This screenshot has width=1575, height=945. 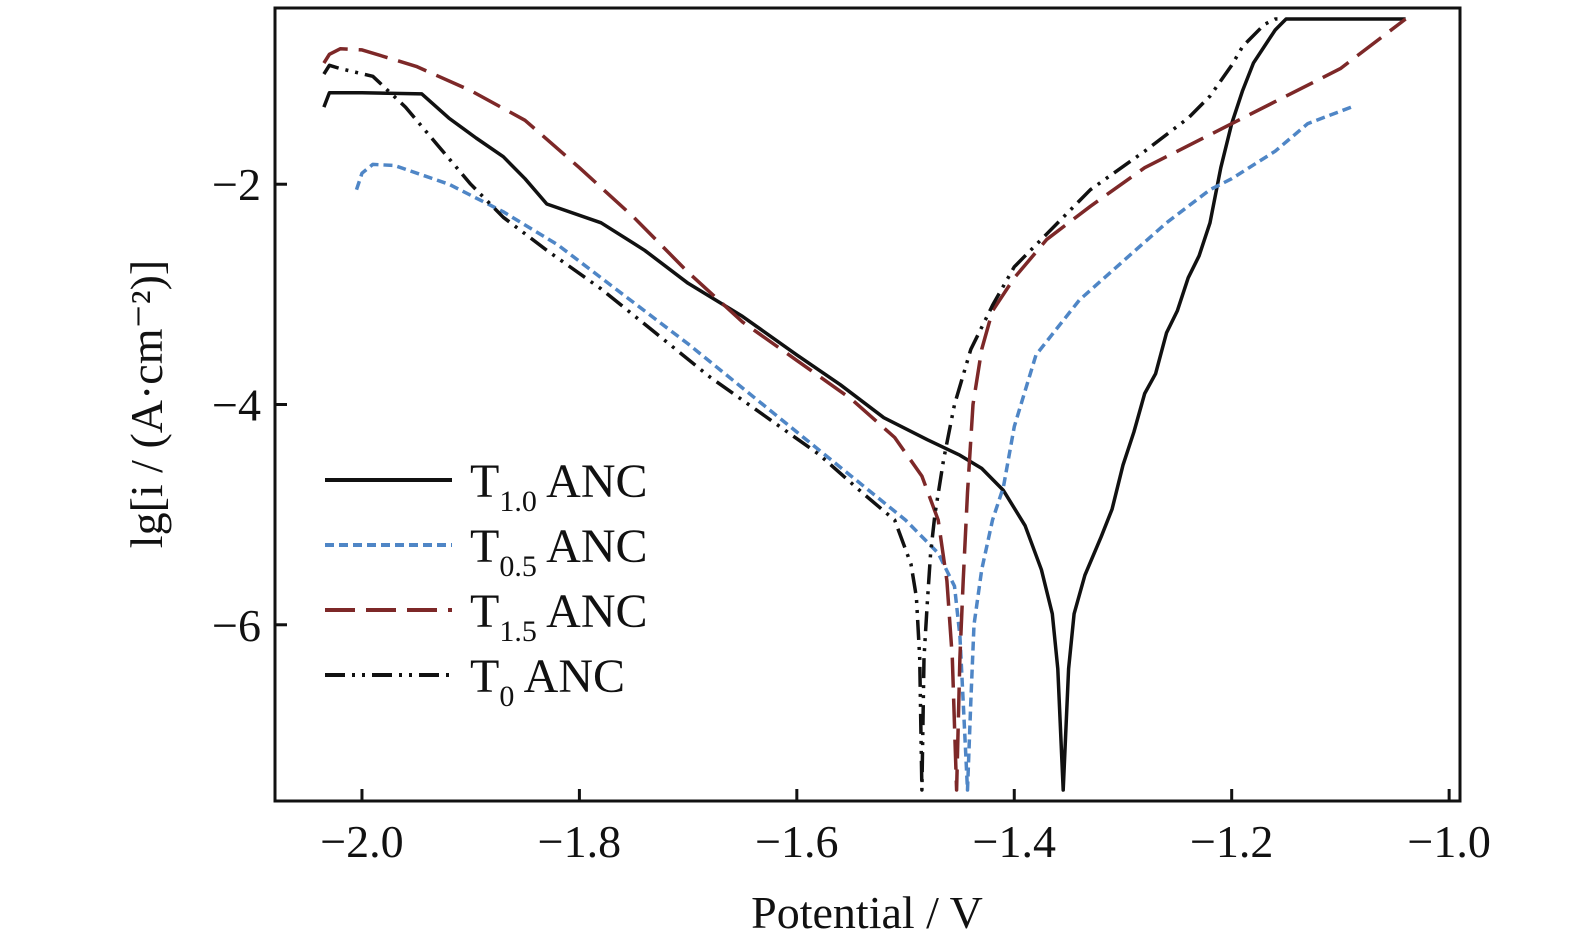 What do you see at coordinates (518, 631) in the screenshot?
I see `legend-label-subscript: 1.5` at bounding box center [518, 631].